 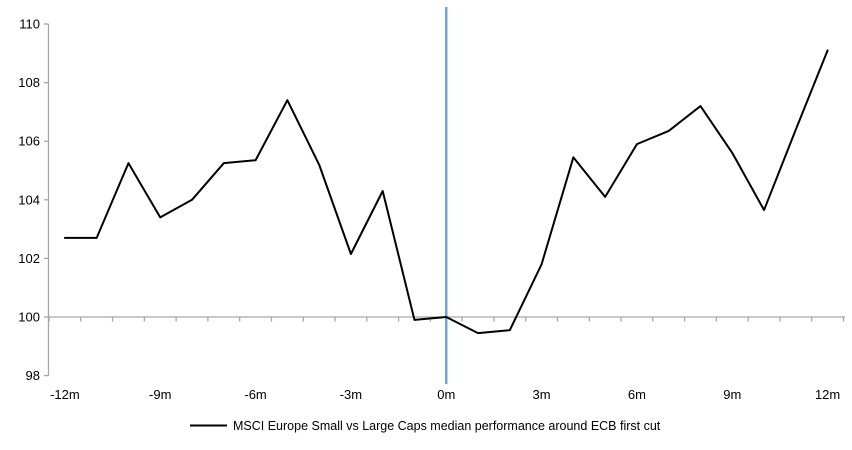 What do you see at coordinates (29, 24) in the screenshot?
I see `y-tick-label: 110` at bounding box center [29, 24].